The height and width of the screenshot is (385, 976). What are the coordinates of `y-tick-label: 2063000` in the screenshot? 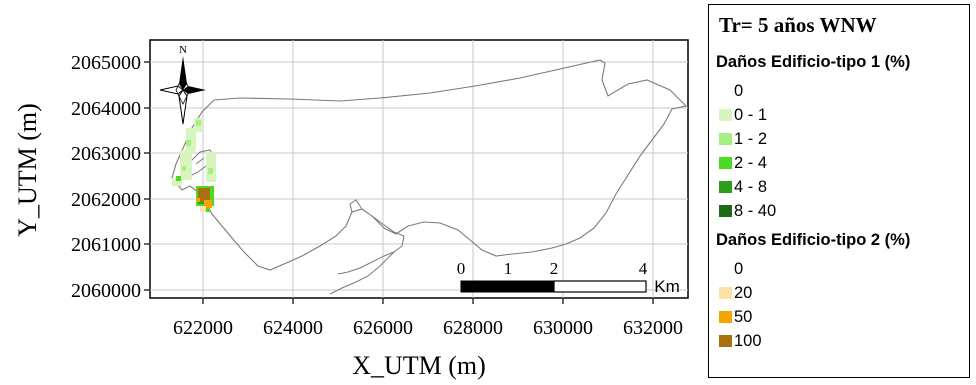 It's located at (106, 154).